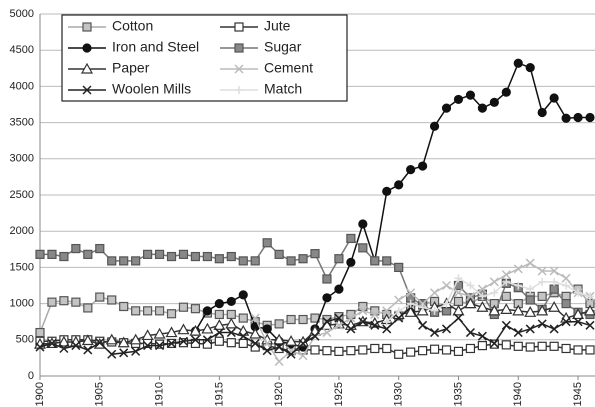 The width and height of the screenshot is (595, 407). Describe the element at coordinates (339, 394) in the screenshot. I see `x-tick-label: 1925` at that location.